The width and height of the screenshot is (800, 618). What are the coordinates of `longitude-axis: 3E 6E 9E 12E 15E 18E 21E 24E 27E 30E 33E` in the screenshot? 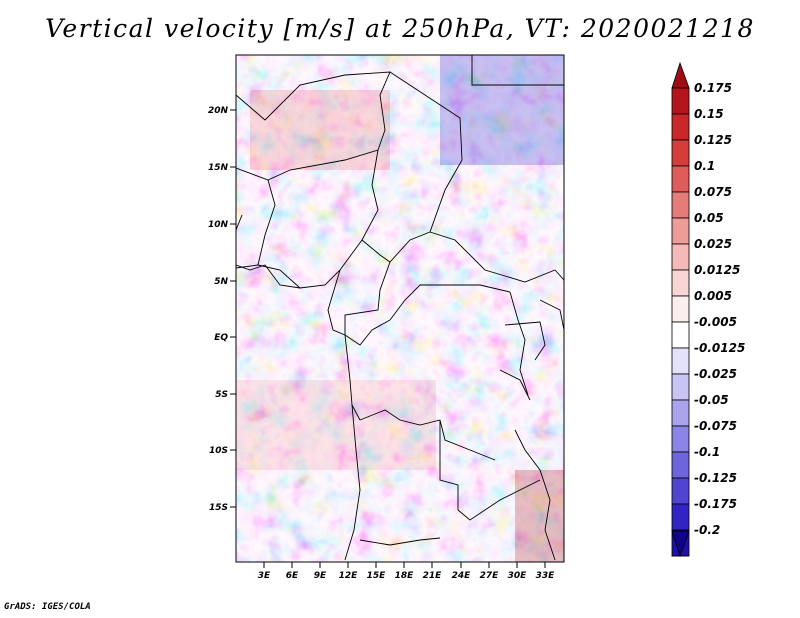 It's located at (406, 571).